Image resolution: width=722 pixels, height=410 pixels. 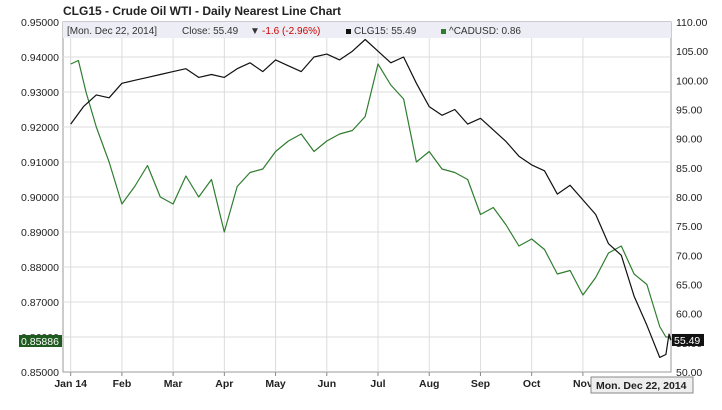 I want to click on info-change: -1.6 (-2.96%), so click(x=291, y=31).